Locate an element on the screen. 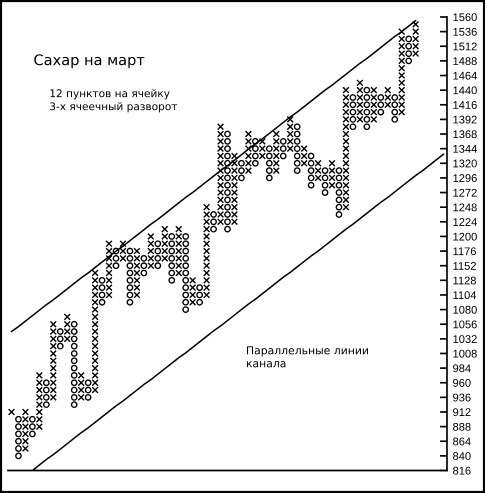 This screenshot has width=485, height=493. y-tick-label: 1296 is located at coordinates (465, 178).